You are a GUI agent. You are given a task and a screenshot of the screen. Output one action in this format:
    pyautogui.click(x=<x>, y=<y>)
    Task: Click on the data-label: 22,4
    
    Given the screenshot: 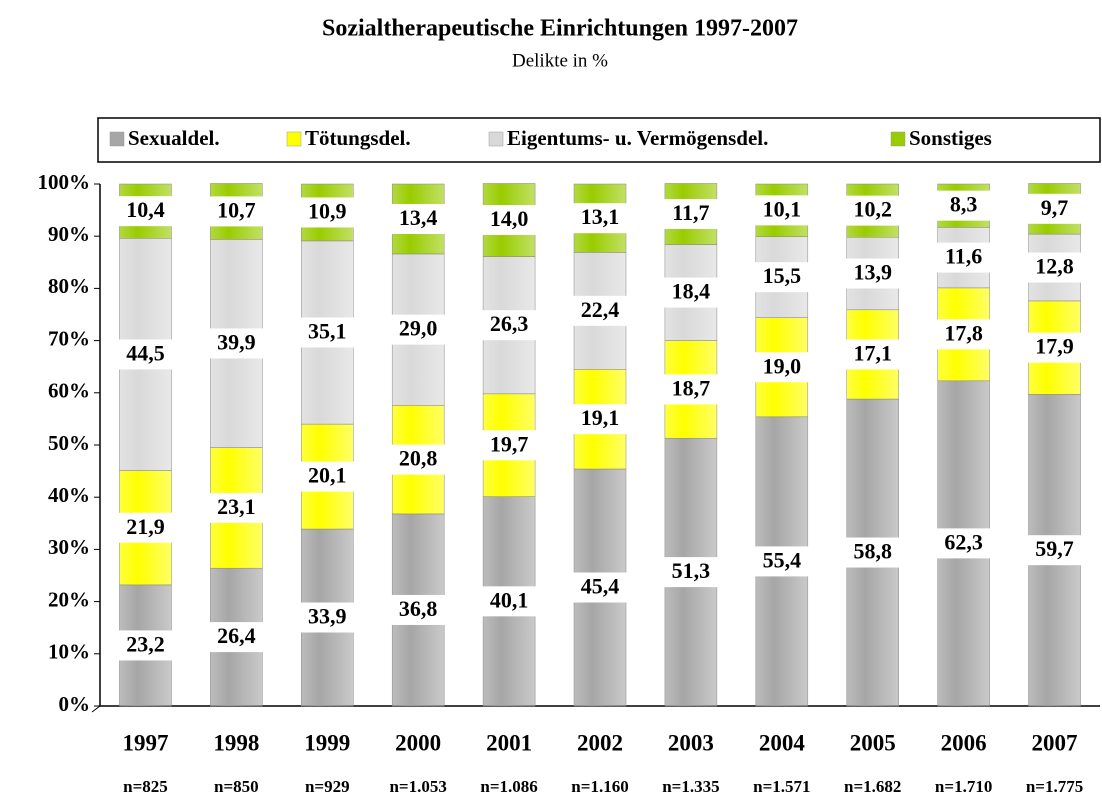 What is the action you would take?
    pyautogui.click(x=600, y=309)
    